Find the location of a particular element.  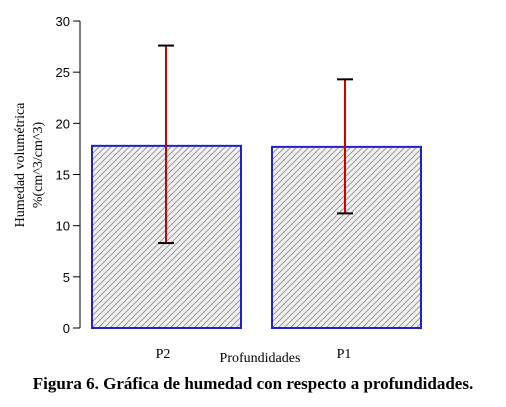

y-tick-label: 5 is located at coordinates (66, 277).